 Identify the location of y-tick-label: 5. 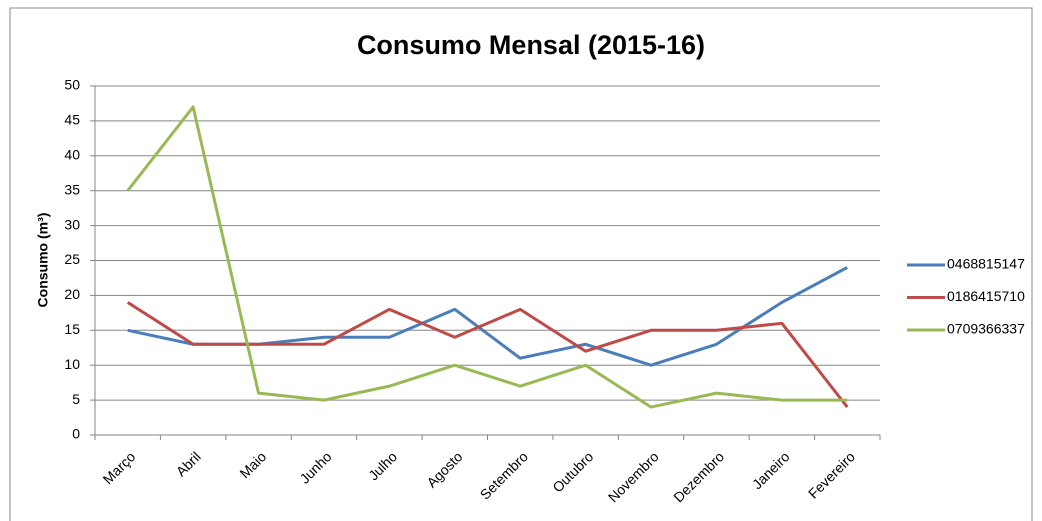
(76, 399).